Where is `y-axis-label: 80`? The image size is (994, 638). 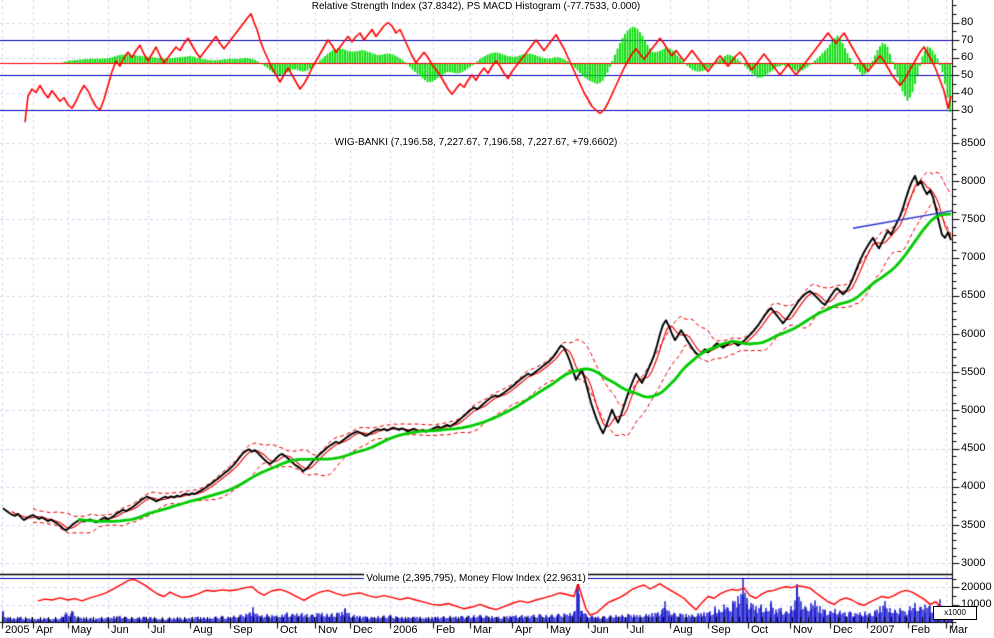
y-axis-label: 80 is located at coordinates (967, 22).